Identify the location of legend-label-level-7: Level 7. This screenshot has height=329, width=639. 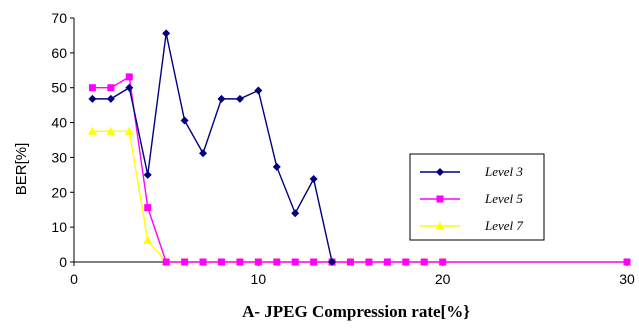
(503, 225).